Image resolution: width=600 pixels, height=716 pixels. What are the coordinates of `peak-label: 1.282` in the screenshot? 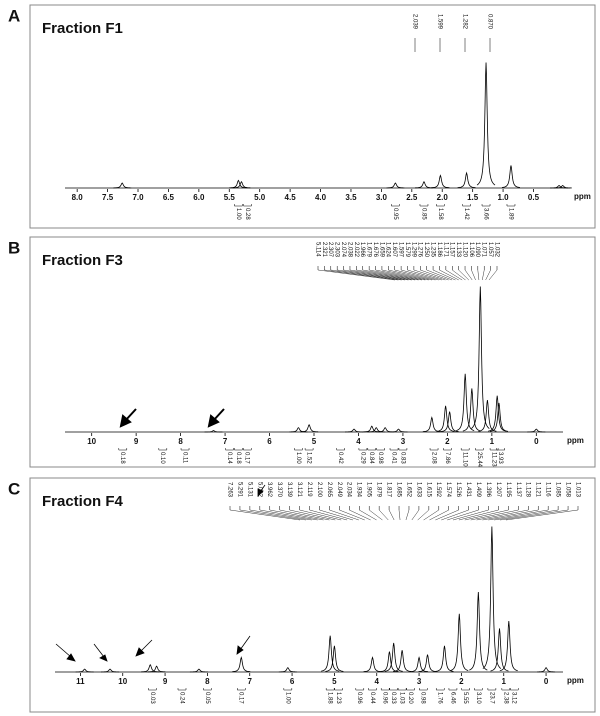 It's located at (464, 22).